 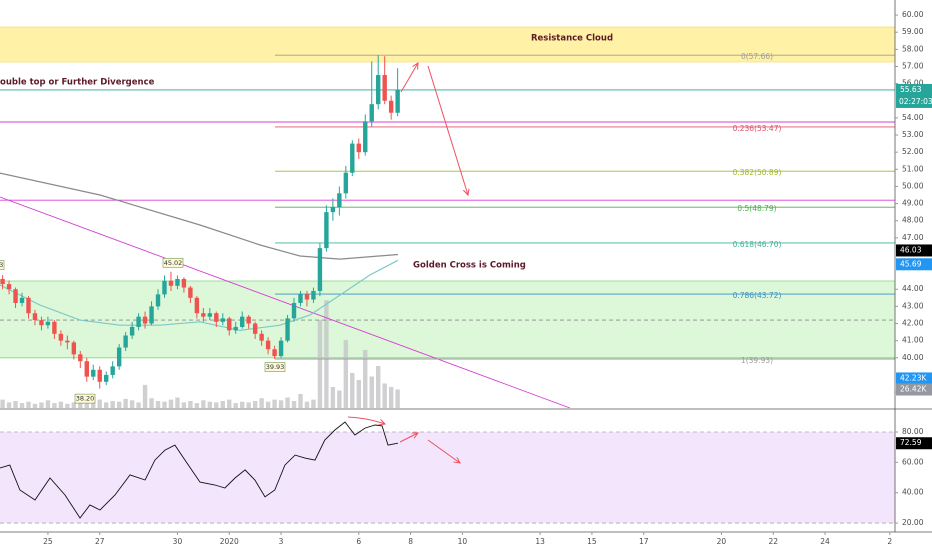 I want to click on countdown: 02:27:03, so click(x=915, y=101).